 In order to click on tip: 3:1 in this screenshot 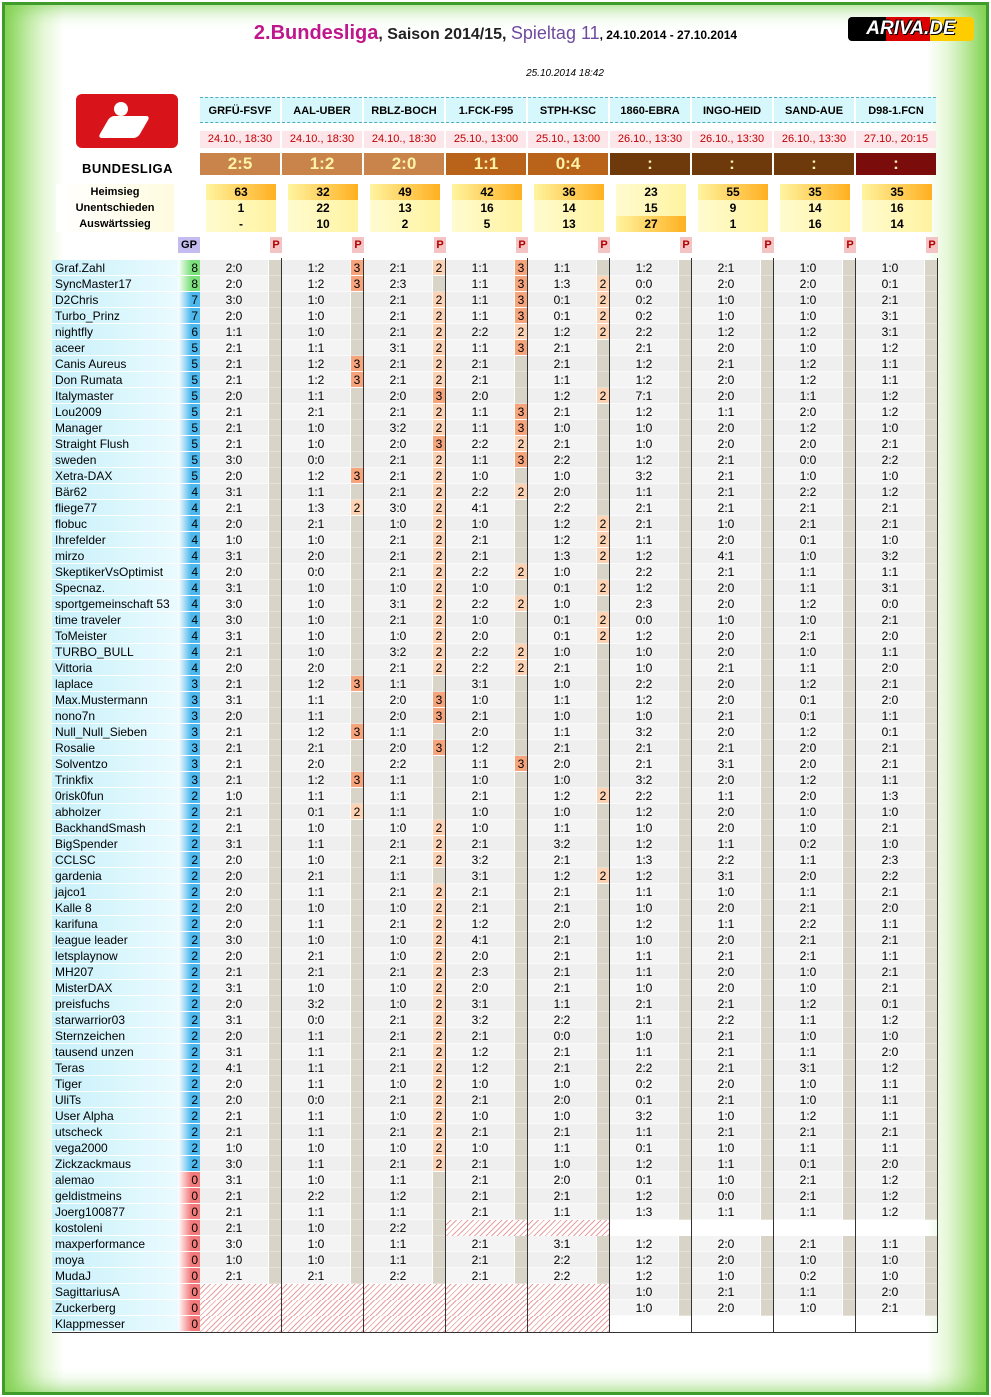, I will do `click(480, 876)`.